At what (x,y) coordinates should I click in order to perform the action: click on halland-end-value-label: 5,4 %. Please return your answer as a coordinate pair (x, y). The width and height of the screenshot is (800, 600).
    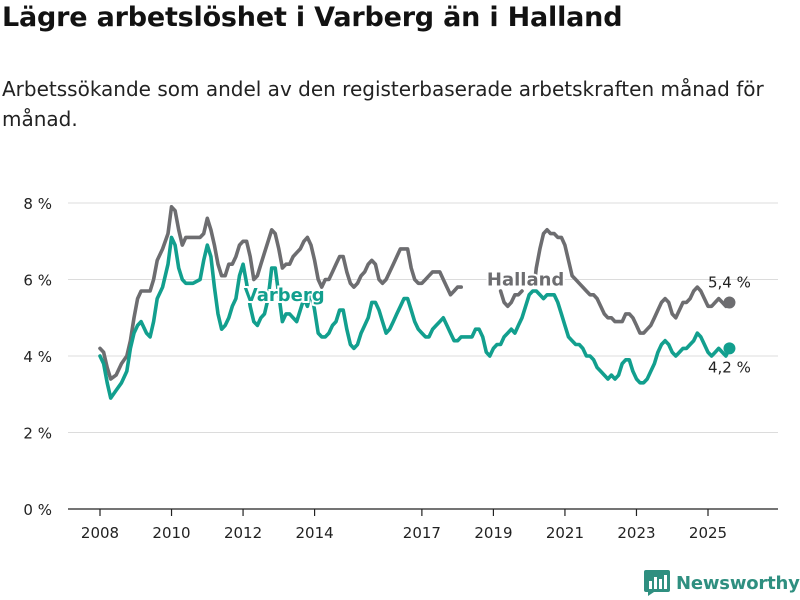
    Looking at the image, I should click on (729, 282).